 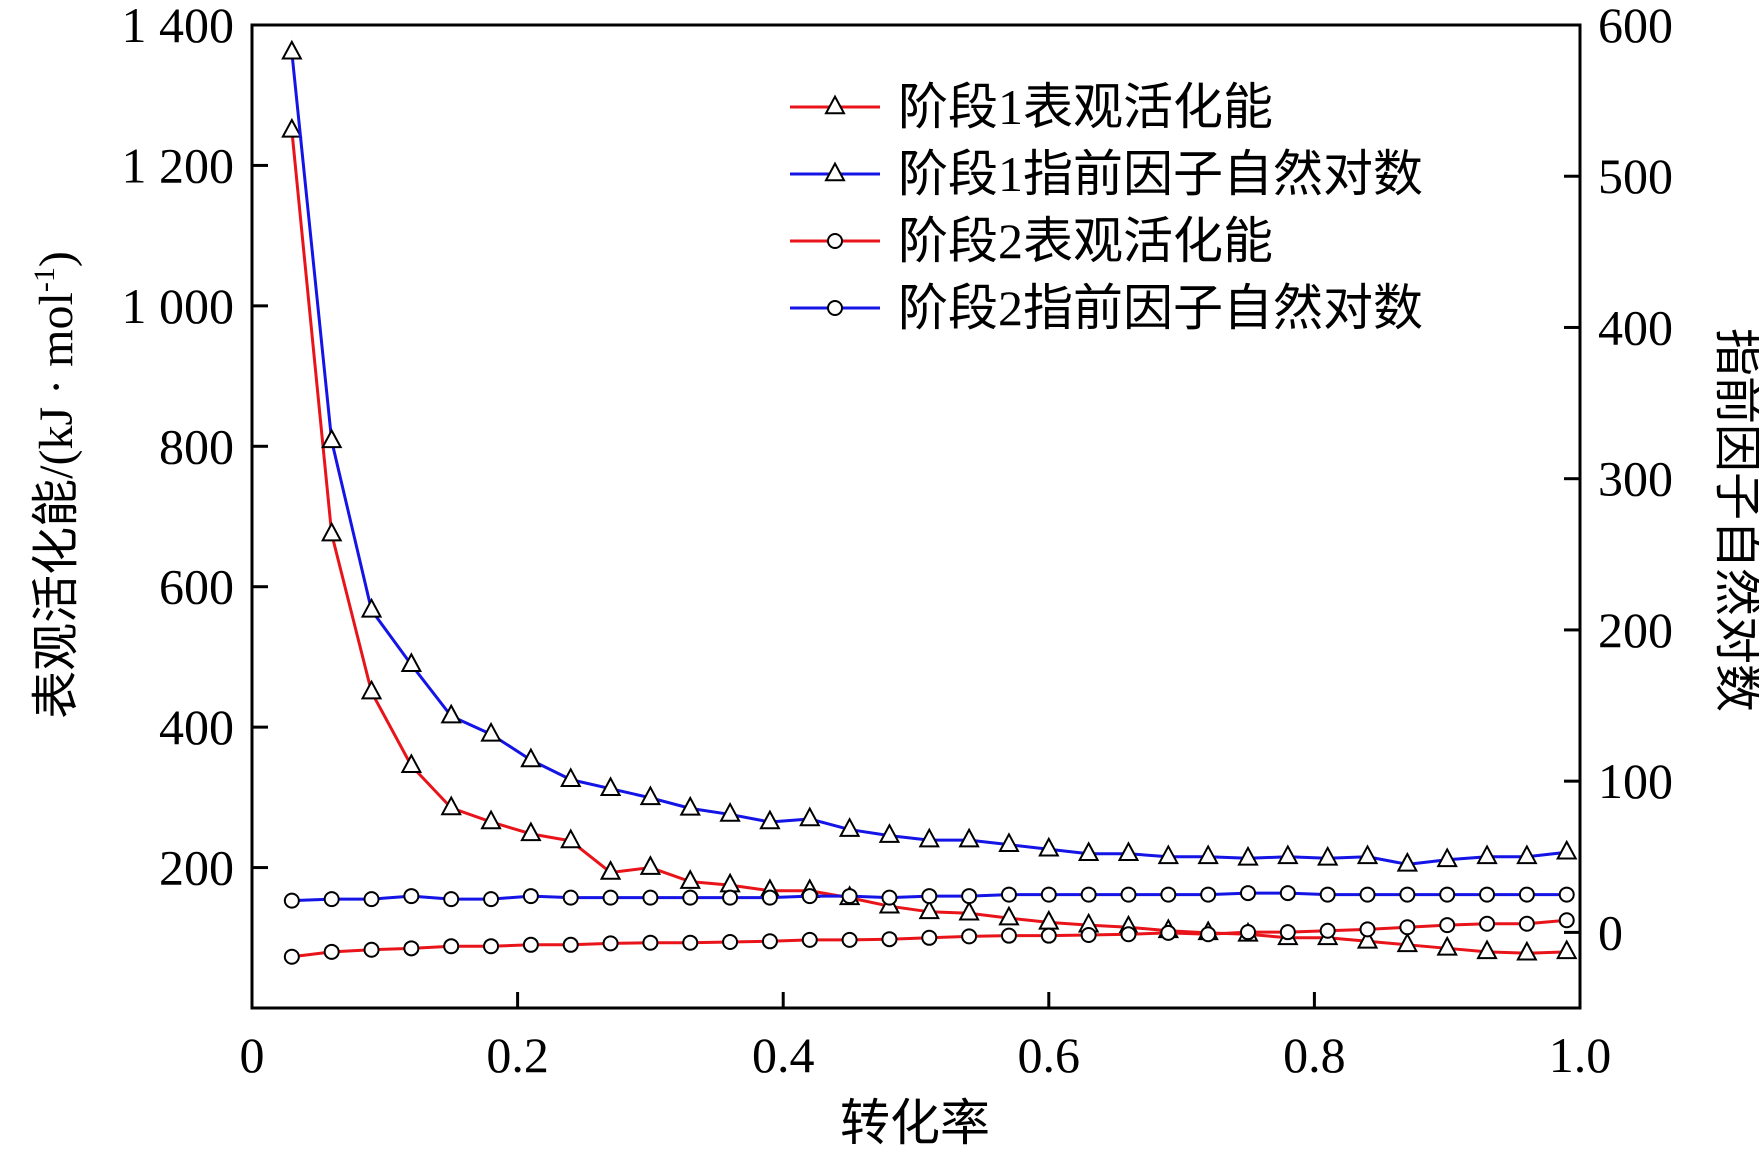 What do you see at coordinates (1635, 176) in the screenshot?
I see `y-right-tick-label: 500` at bounding box center [1635, 176].